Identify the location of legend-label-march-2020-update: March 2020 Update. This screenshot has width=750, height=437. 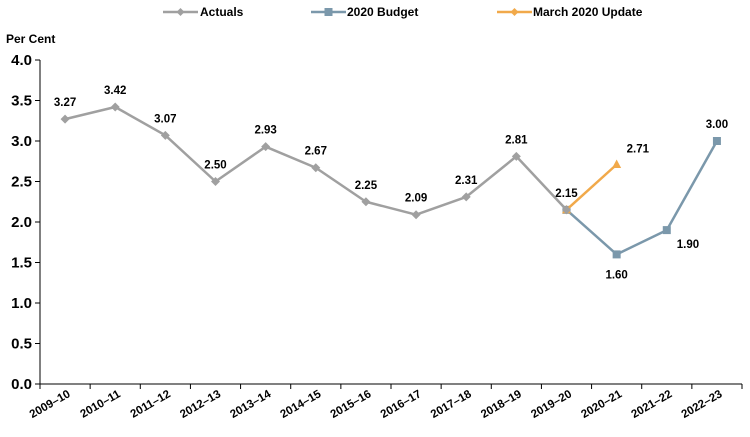
(588, 12).